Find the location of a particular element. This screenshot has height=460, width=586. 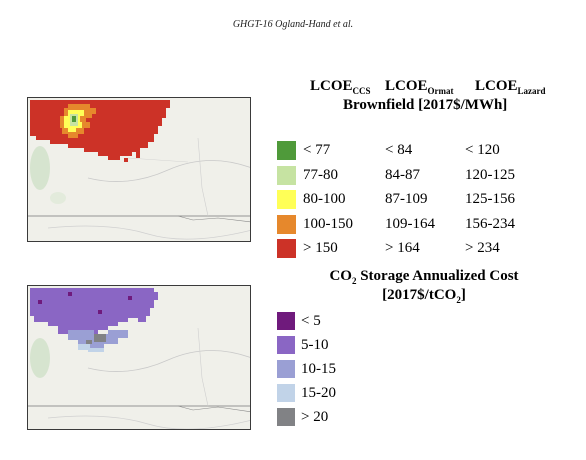

storage-legend-units: [2017$/tCO2] is located at coordinates (424, 296).